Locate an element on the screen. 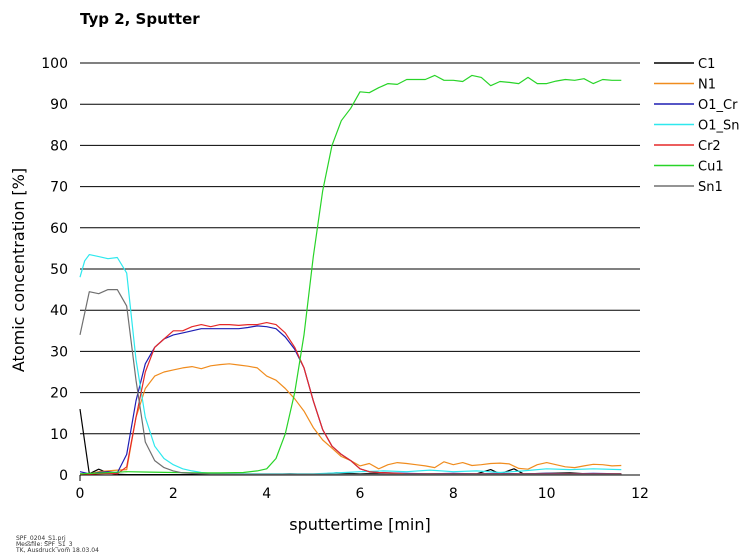  y-tick-label: 40 is located at coordinates (59, 311).